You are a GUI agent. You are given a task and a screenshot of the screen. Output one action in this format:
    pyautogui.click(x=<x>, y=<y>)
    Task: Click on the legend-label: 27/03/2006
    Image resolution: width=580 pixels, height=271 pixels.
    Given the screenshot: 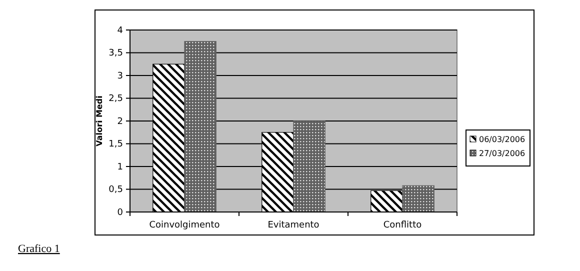 What is the action you would take?
    pyautogui.click(x=502, y=153)
    